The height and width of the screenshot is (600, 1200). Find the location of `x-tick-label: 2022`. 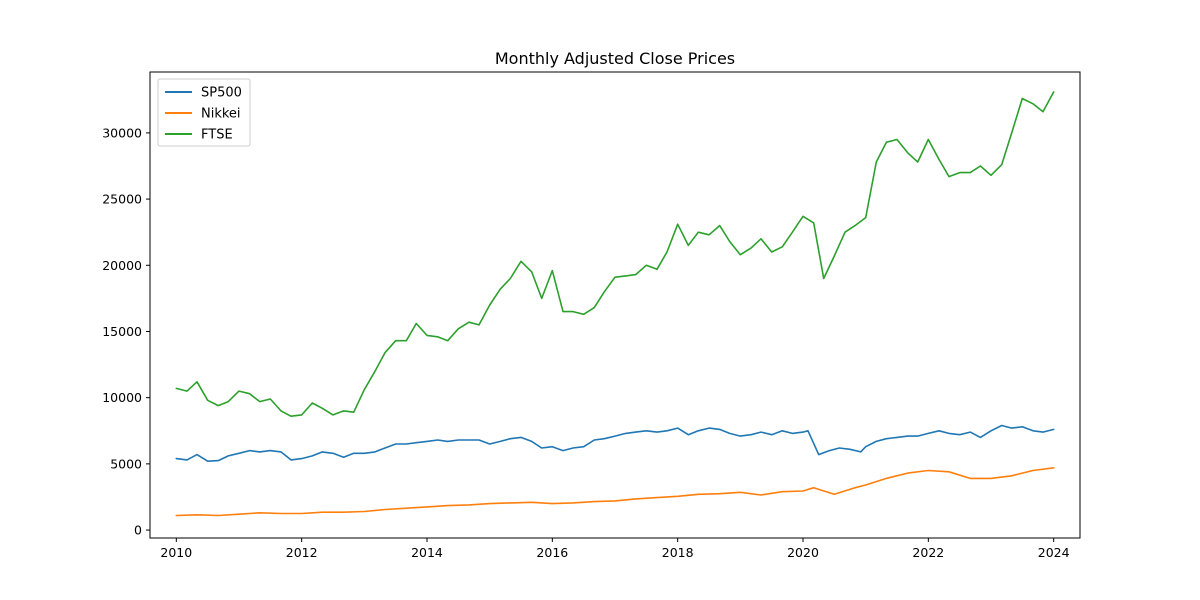

x-tick-label: 2022 is located at coordinates (928, 552).